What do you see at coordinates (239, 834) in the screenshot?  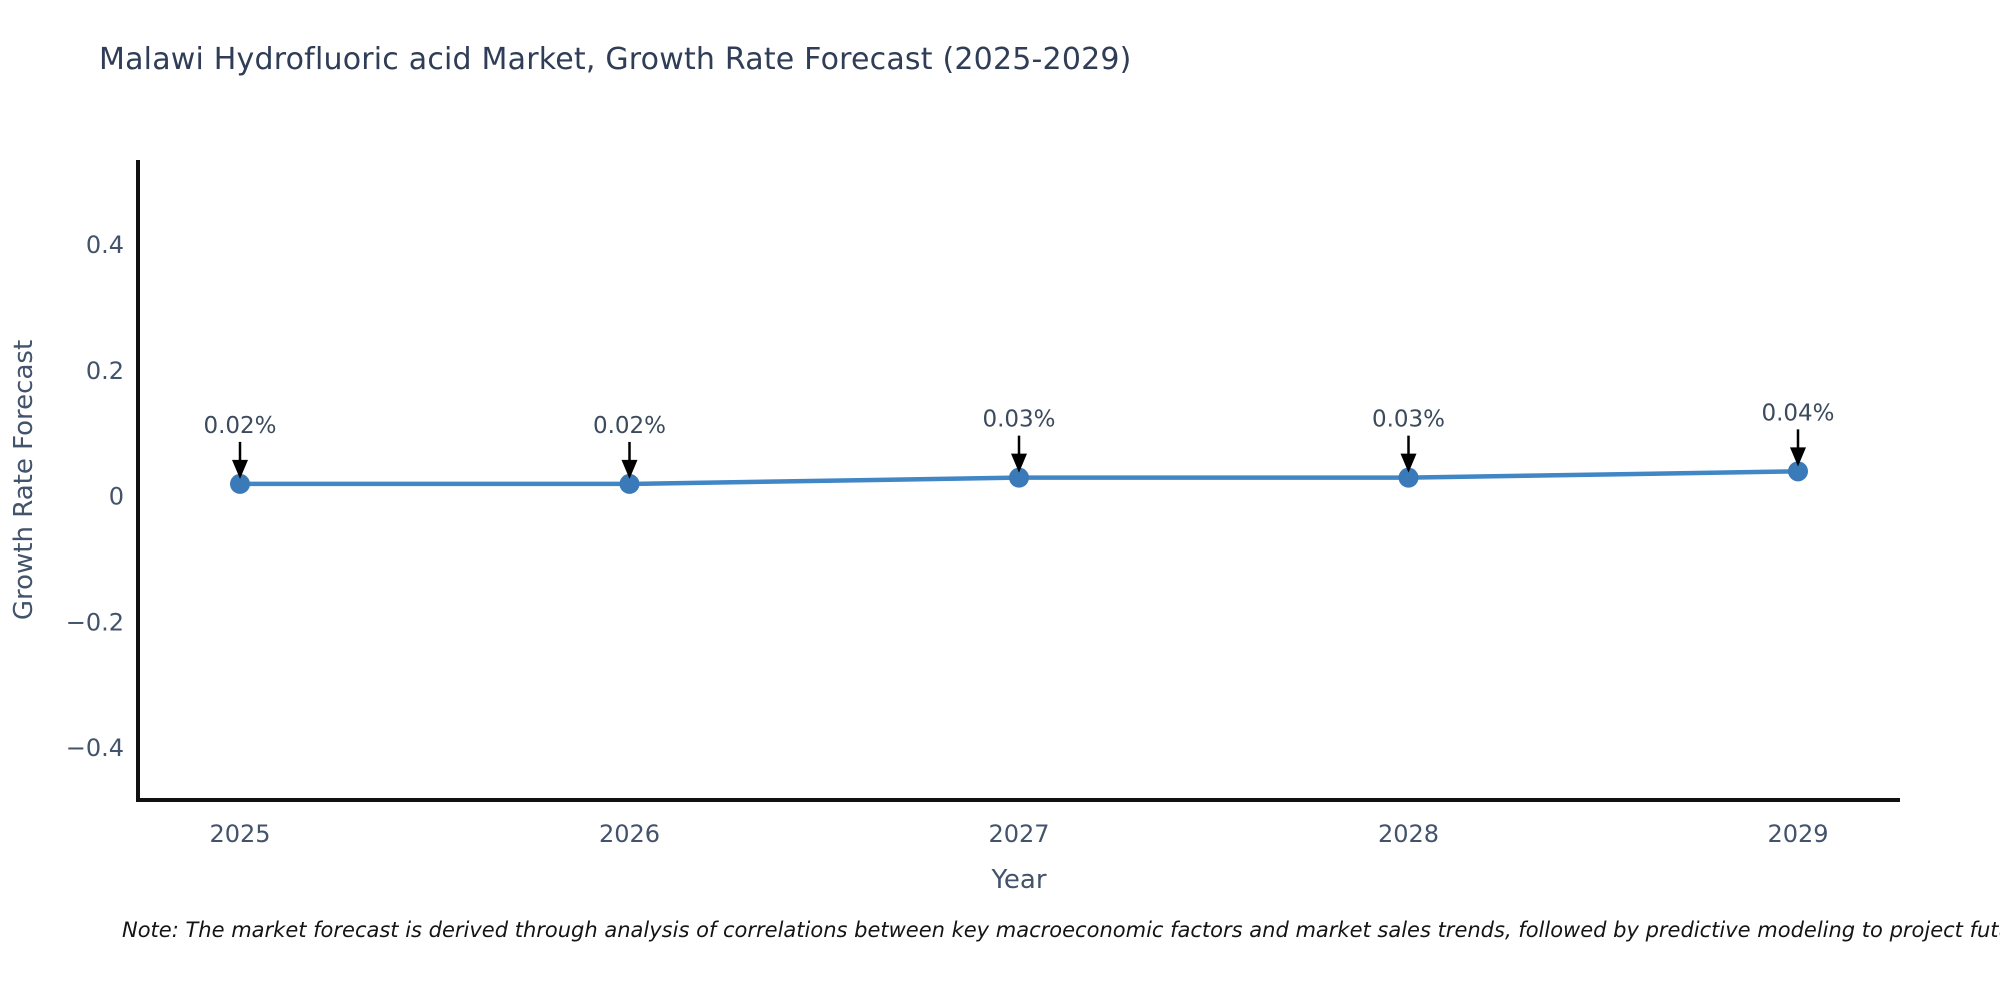 I see `x-tick-label: 2025` at bounding box center [239, 834].